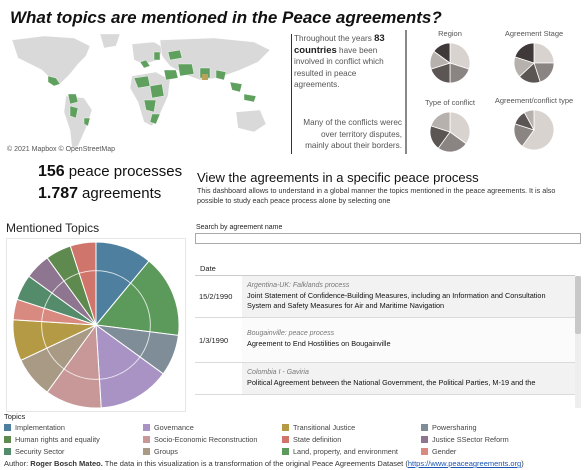 The image size is (585, 470). What do you see at coordinates (239, 227) in the screenshot?
I see `search-label: Search by agreement name` at bounding box center [239, 227].